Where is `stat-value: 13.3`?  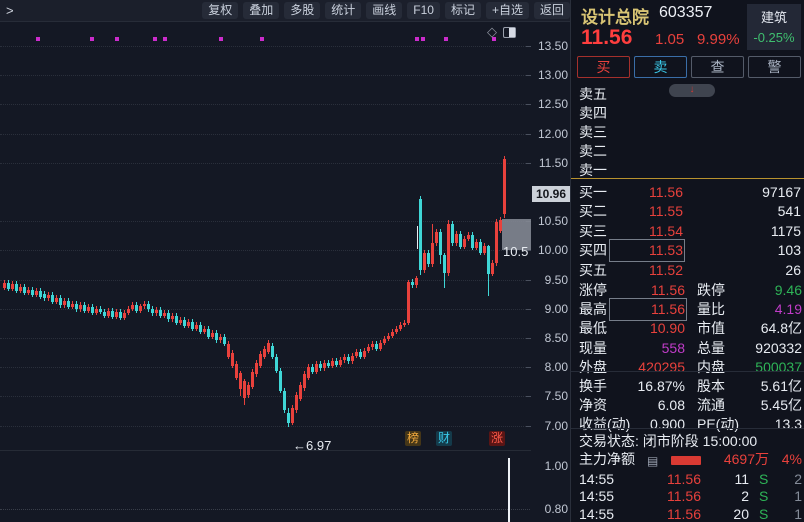 stat-value: 13.3 is located at coordinates (788, 423).